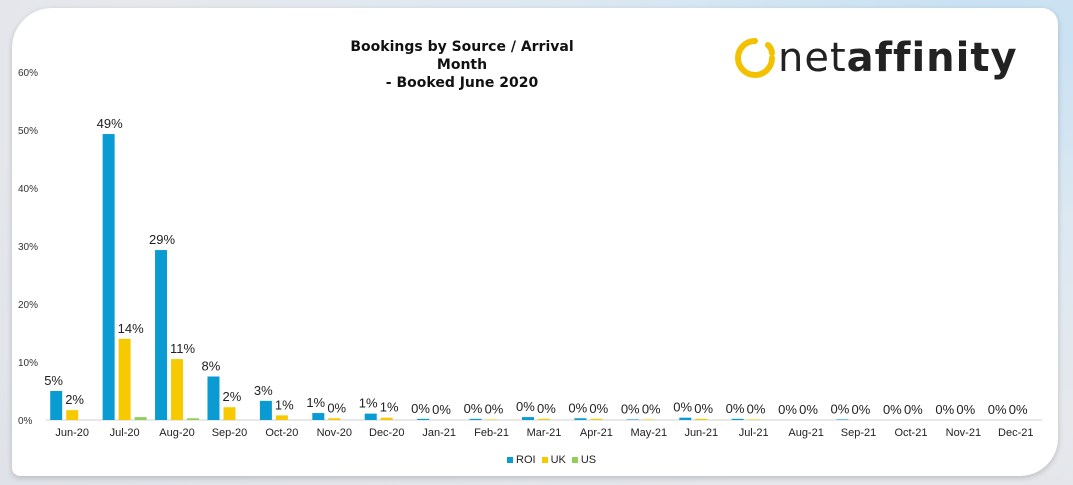  Describe the element at coordinates (754, 433) in the screenshot. I see `x-tick-label: Jul-21` at that location.